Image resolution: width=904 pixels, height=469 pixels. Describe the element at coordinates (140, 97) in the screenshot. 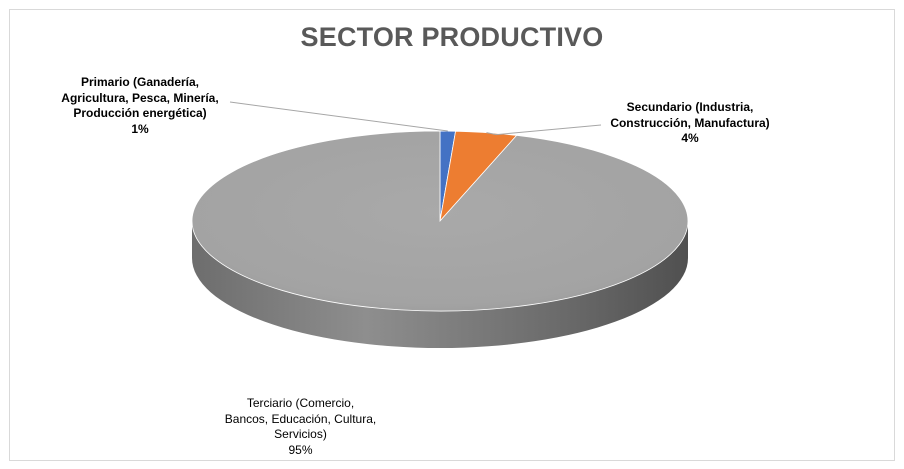

I see `data-label-primario-line: Agricultura, Pesca, Minería,` at that location.